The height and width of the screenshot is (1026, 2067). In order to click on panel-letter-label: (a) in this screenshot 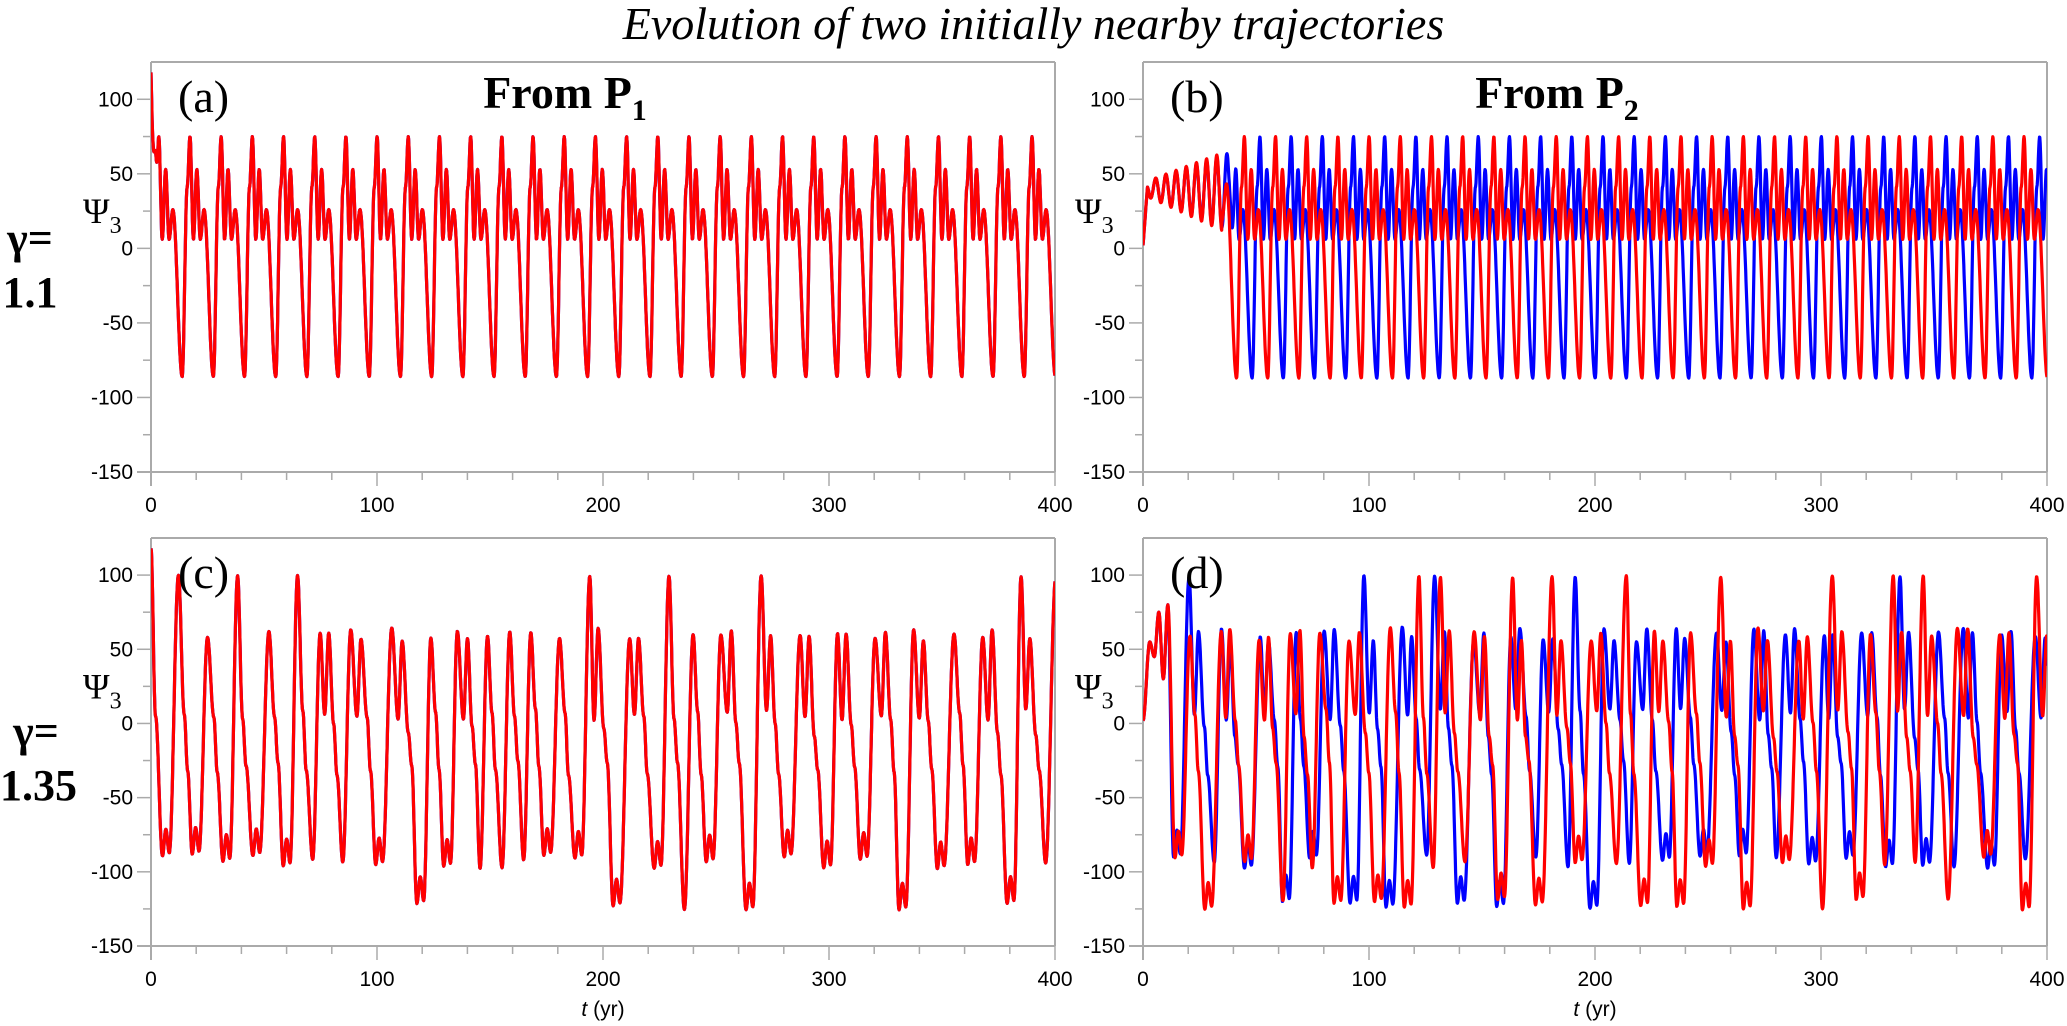, I will do `click(203, 96)`.